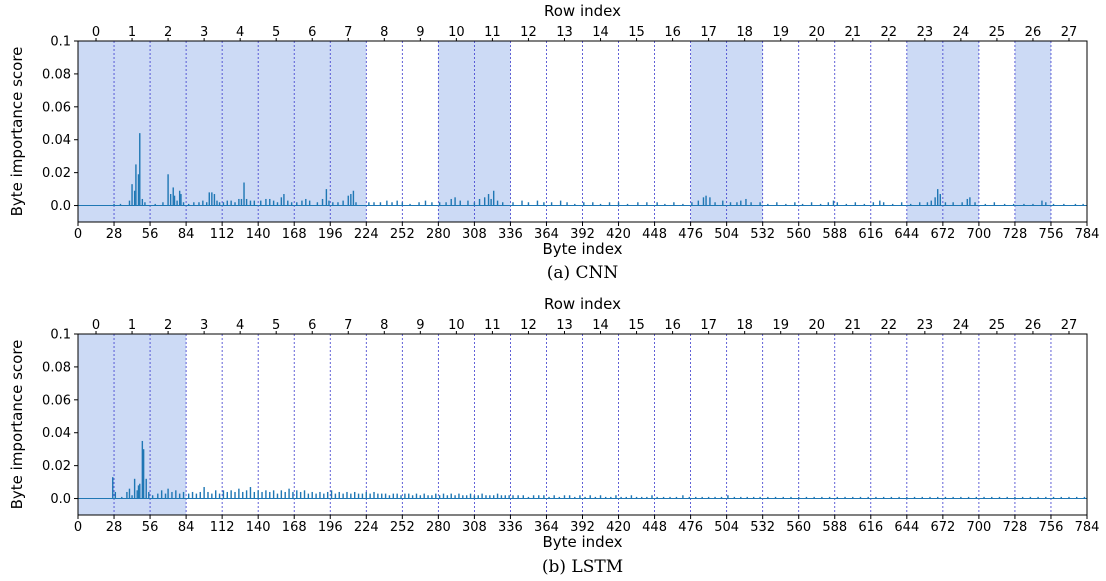  I want to click on x-tick-label: 252, so click(402, 527).